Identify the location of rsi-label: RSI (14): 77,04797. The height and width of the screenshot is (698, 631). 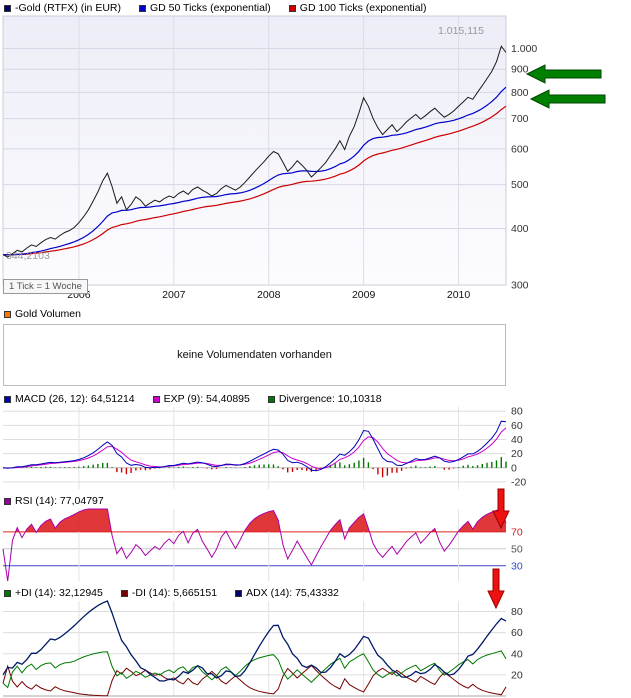
(59, 501).